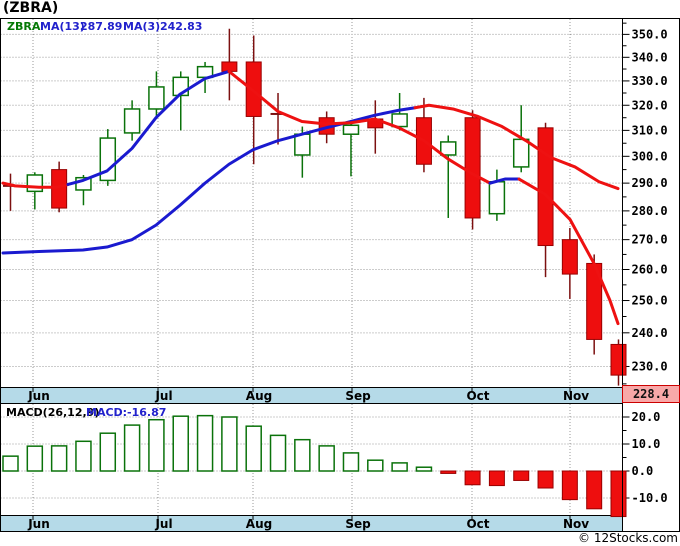 The height and width of the screenshot is (546, 680). What do you see at coordinates (650, 366) in the screenshot?
I see `price-tick-label: 230.0` at bounding box center [650, 366].